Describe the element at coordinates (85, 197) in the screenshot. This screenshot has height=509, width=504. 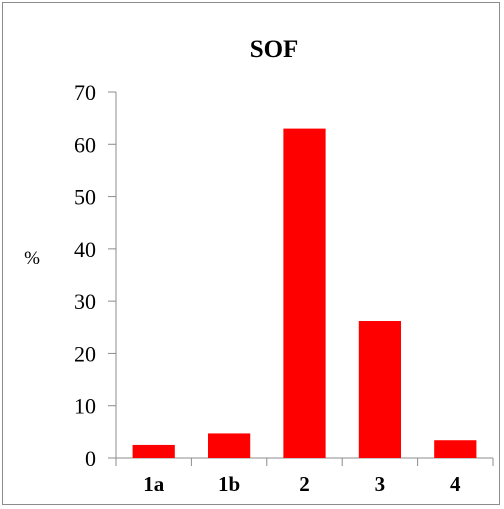
I see `y-tick-label: 50` at that location.